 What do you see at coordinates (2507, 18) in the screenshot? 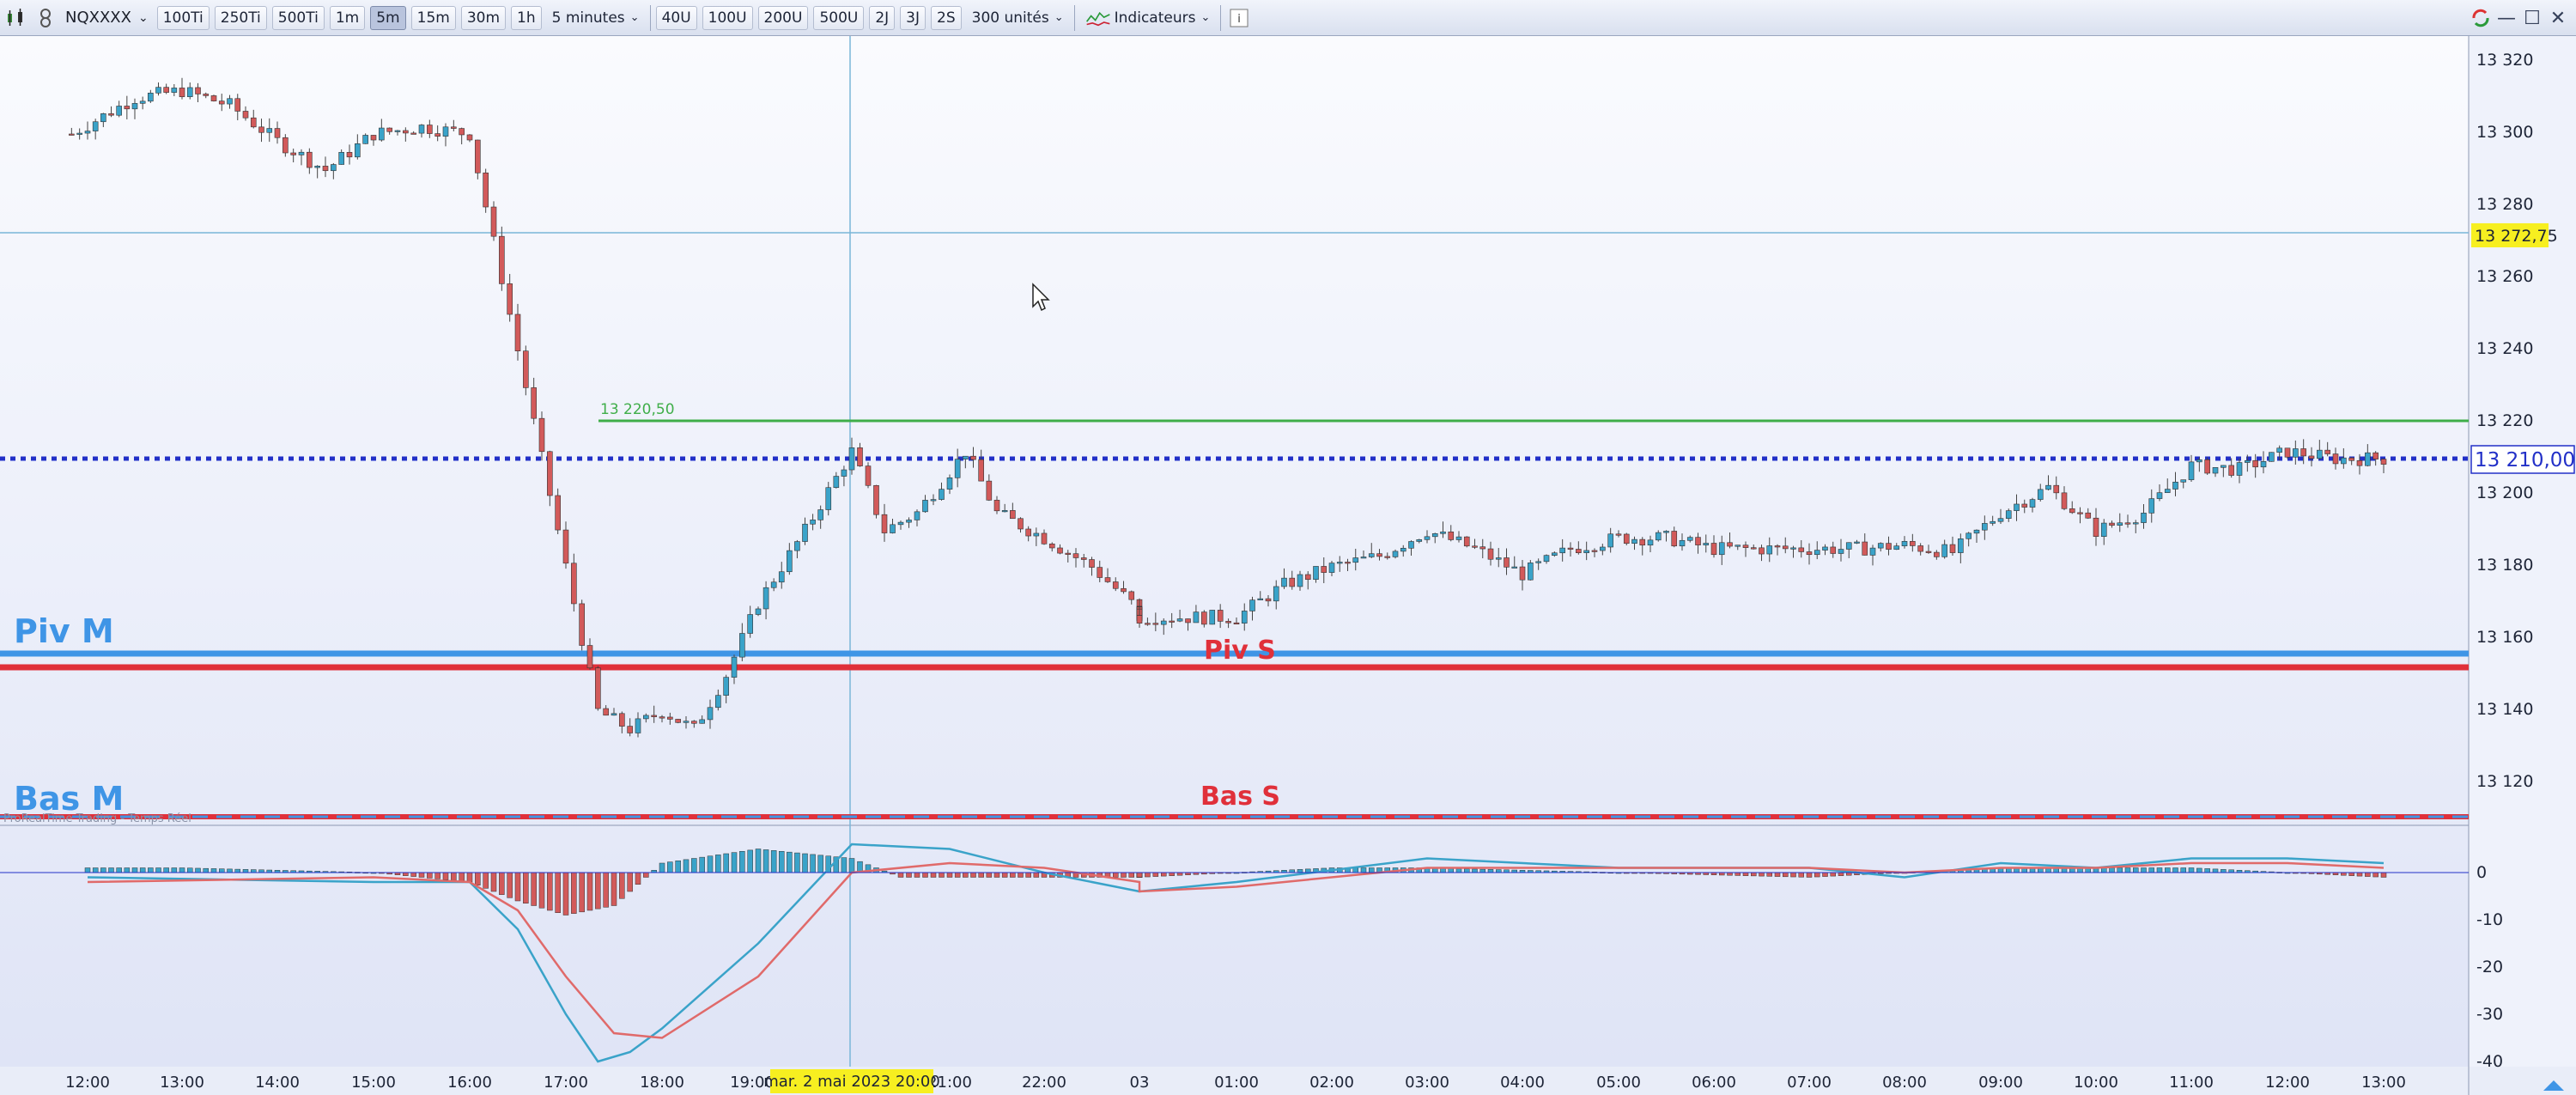
I see `minimize-icon: —` at bounding box center [2507, 18].